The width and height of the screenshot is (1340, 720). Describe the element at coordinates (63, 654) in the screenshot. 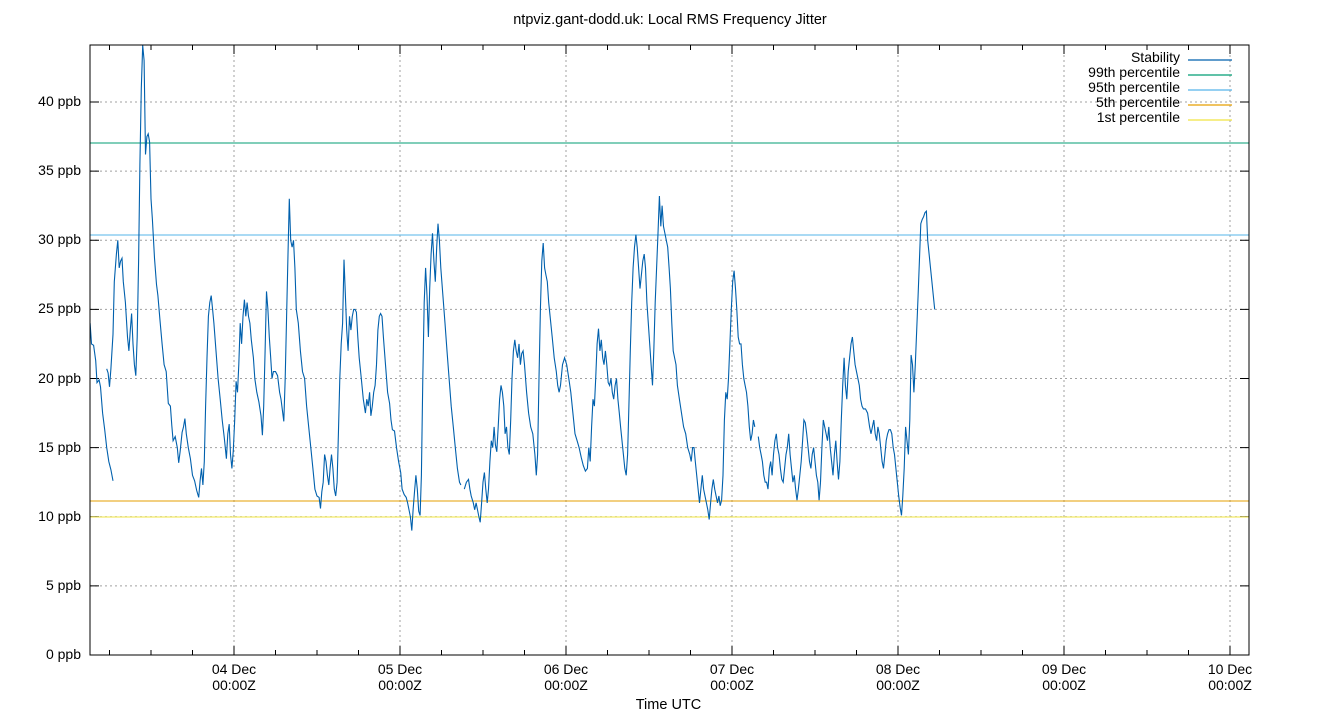

I see `y-tick-label: 0 ppb` at that location.